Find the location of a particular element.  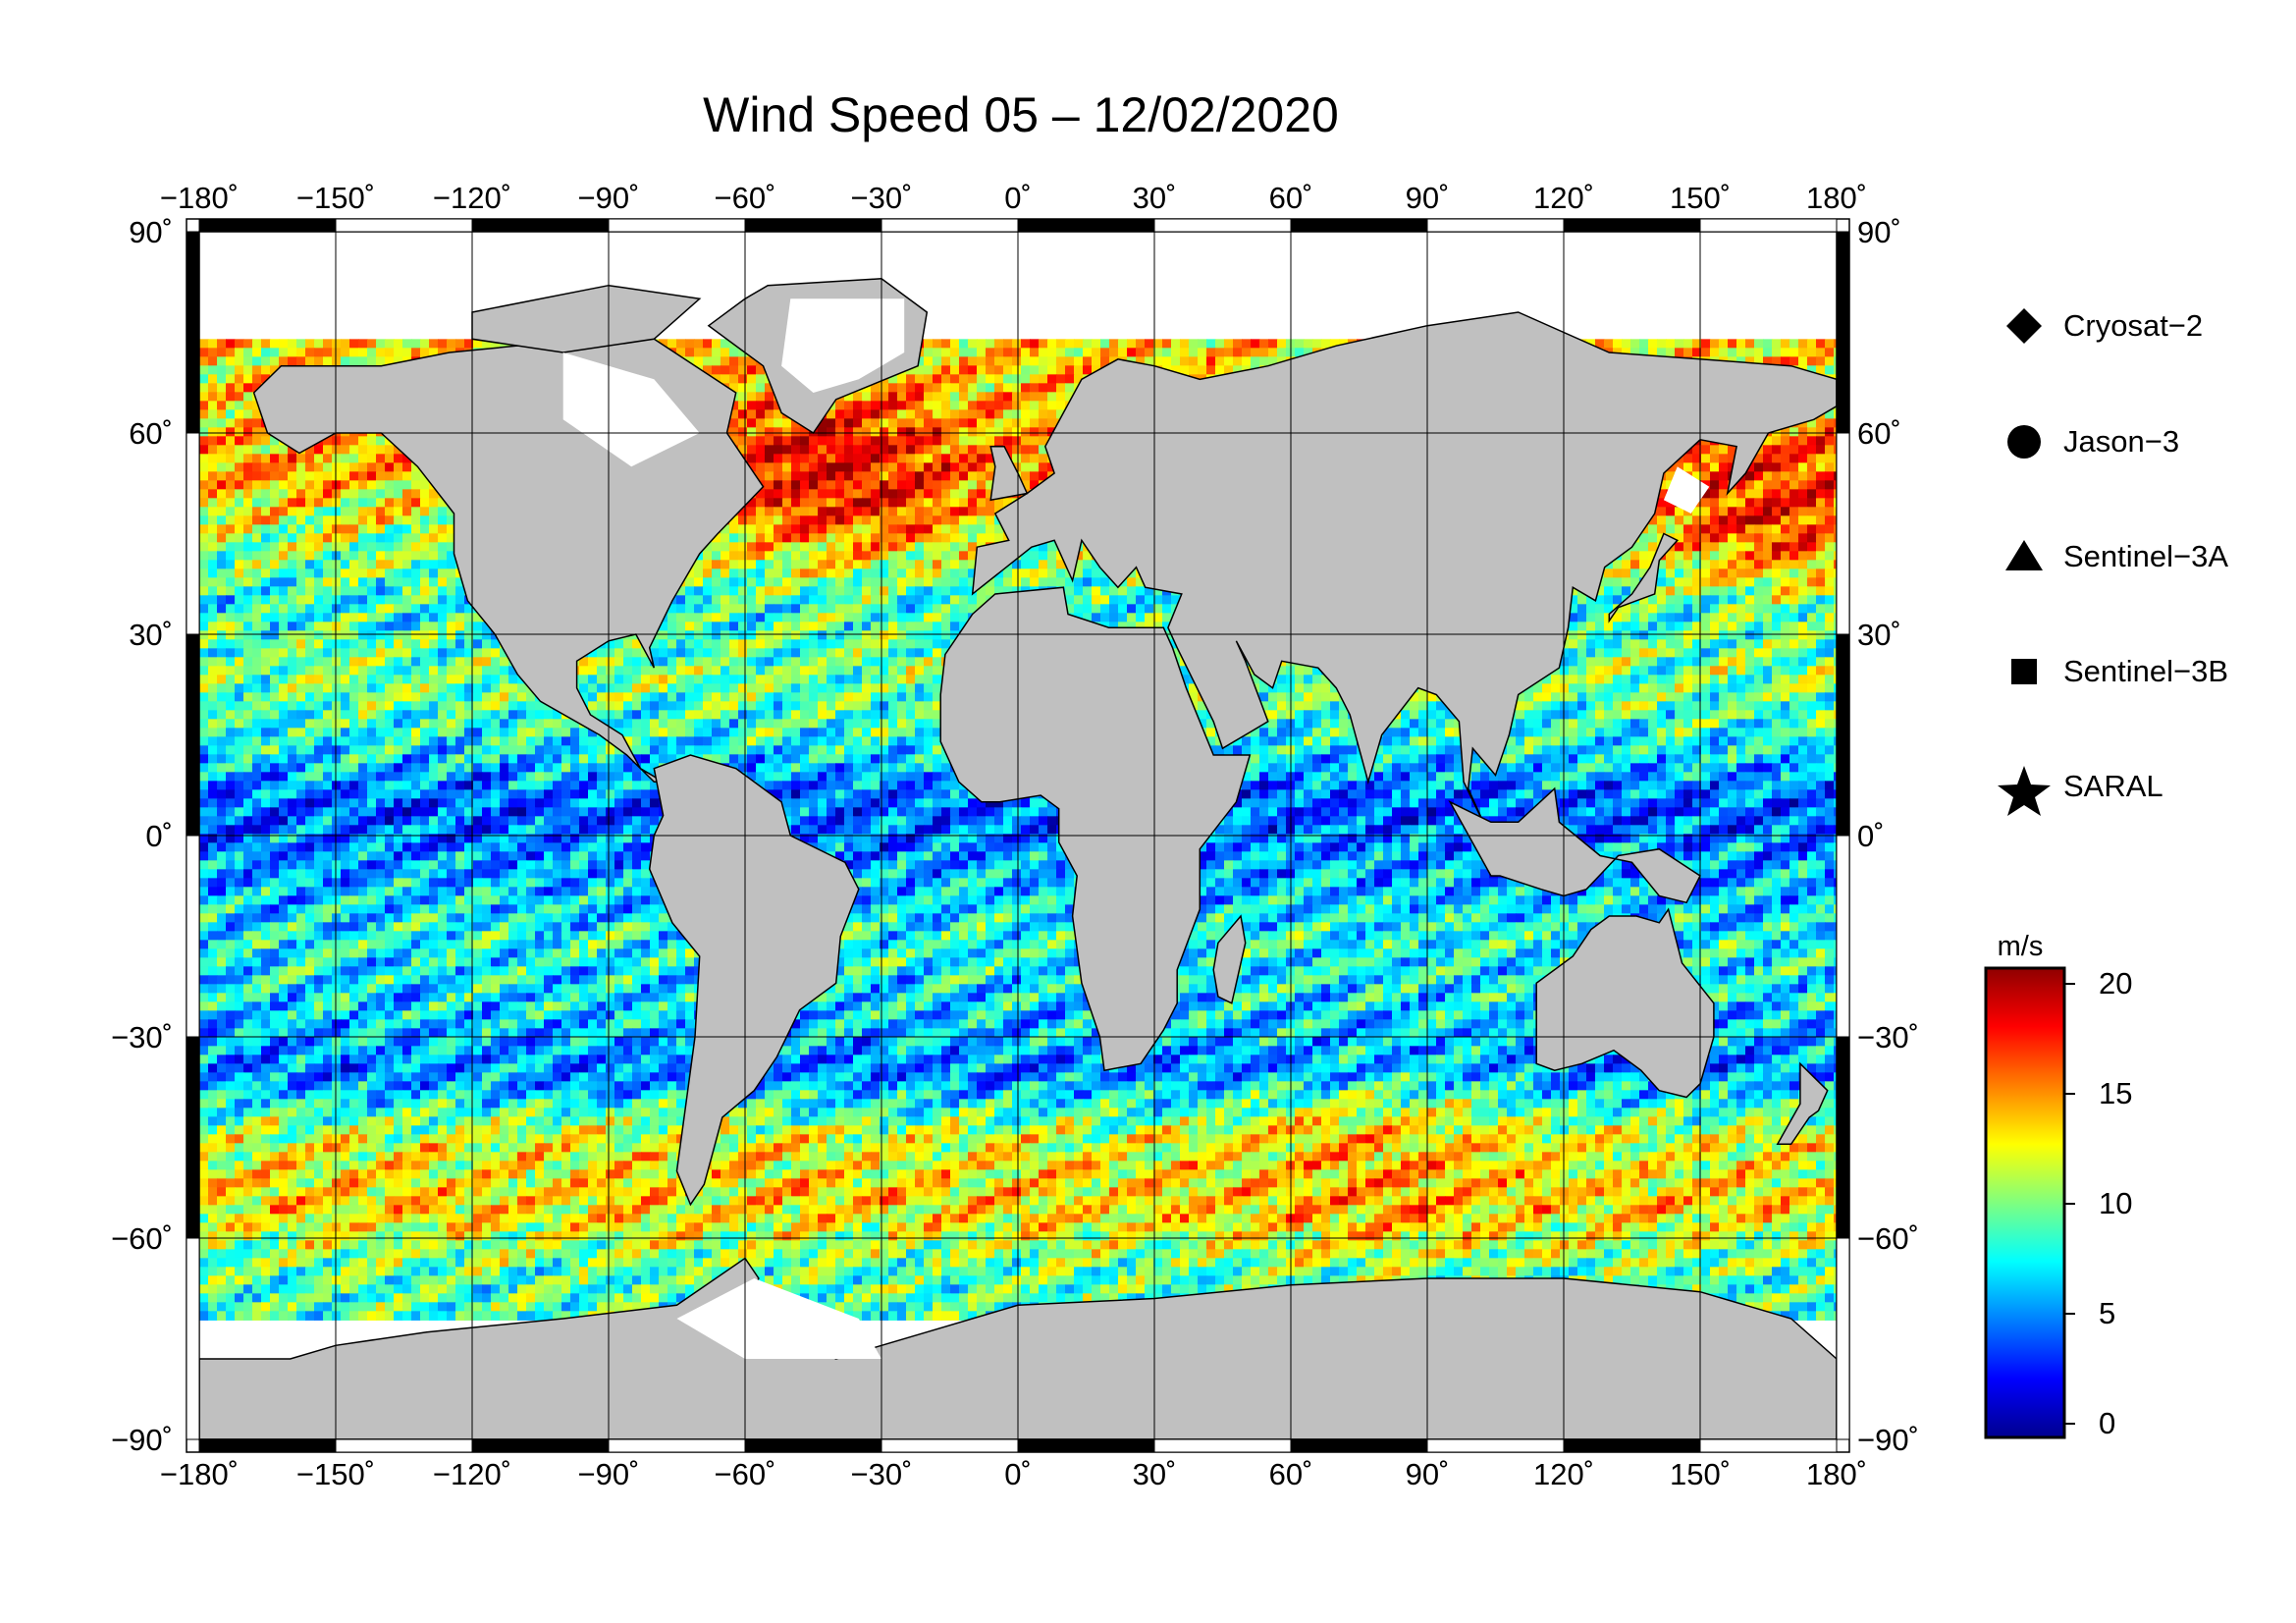

longitude-tick-label: 150˚ is located at coordinates (1700, 1474).